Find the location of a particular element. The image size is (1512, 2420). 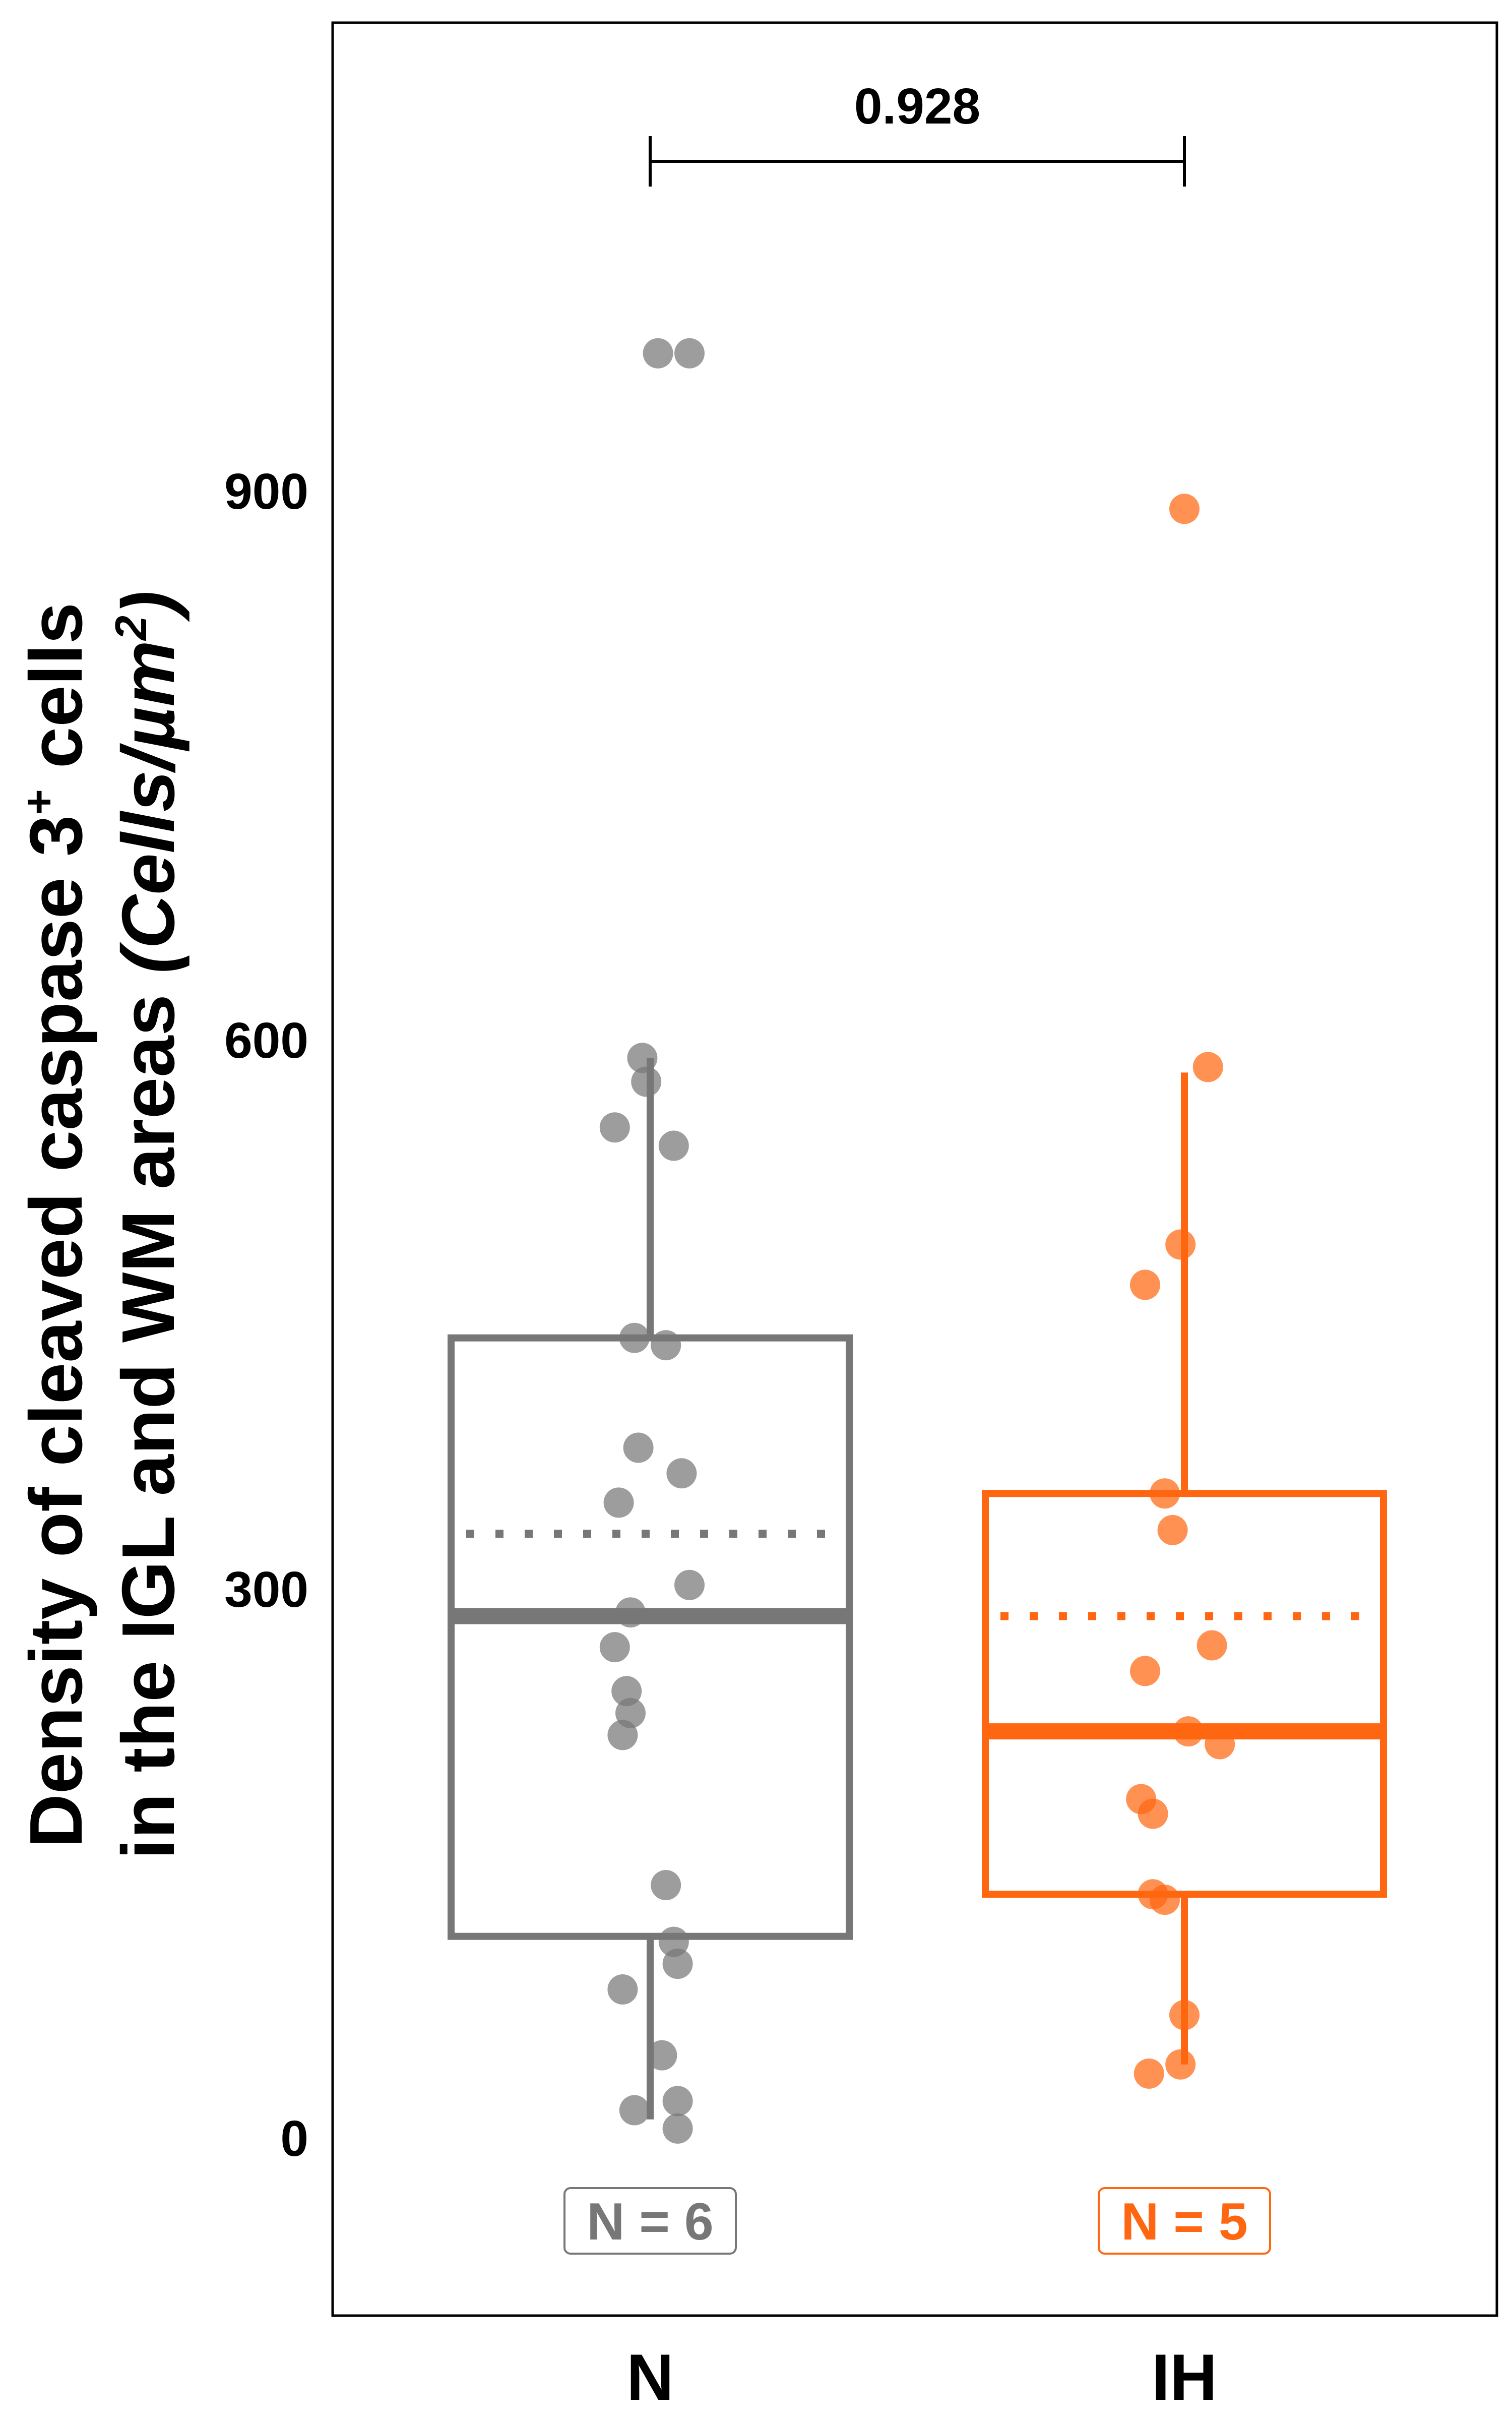

x-tick-labels: N IH is located at coordinates (921, 2377).